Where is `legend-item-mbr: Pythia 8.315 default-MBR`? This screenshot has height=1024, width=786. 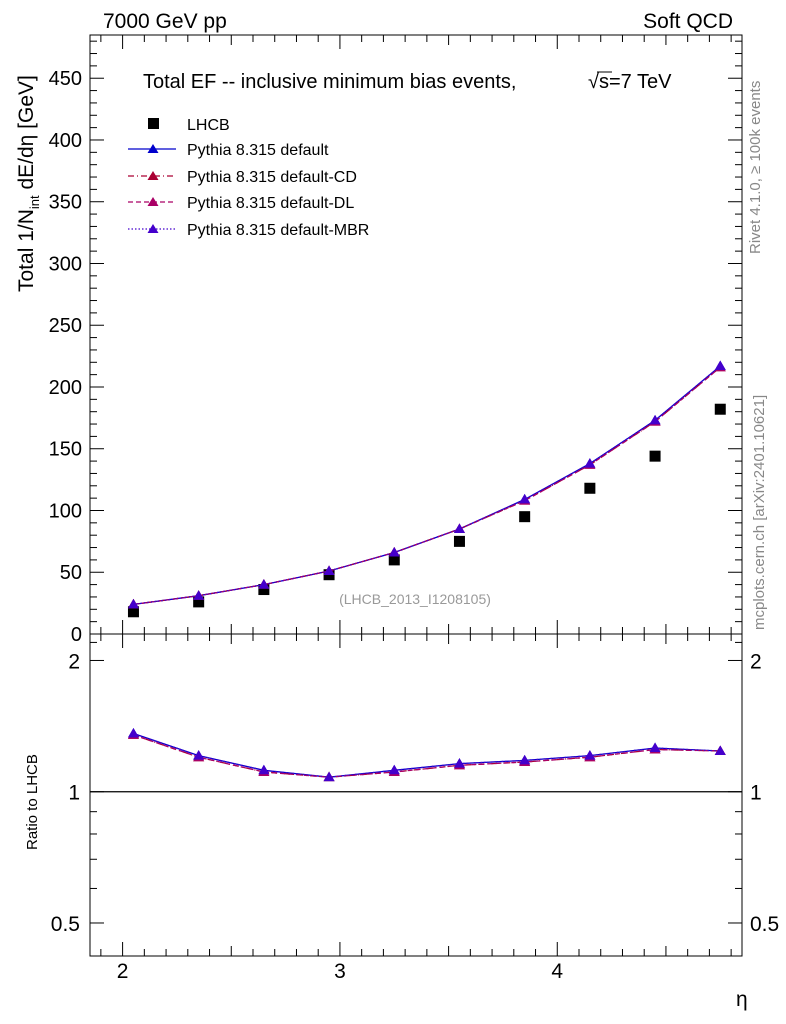
legend-item-mbr: Pythia 8.315 default-MBR is located at coordinates (248, 230).